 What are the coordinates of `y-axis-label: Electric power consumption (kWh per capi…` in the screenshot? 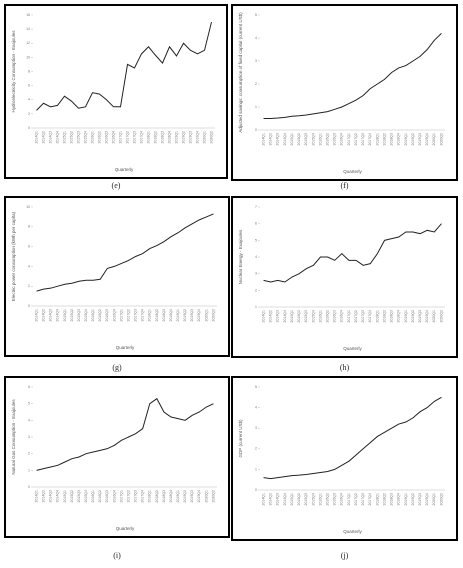 It's located at (13, 256).